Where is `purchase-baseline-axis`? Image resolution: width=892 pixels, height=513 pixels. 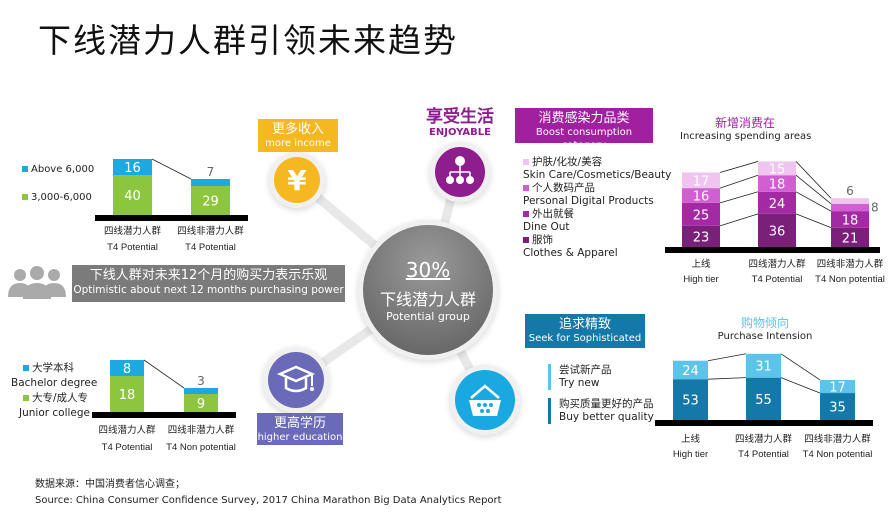
purchase-baseline-axis is located at coordinates (764, 423).